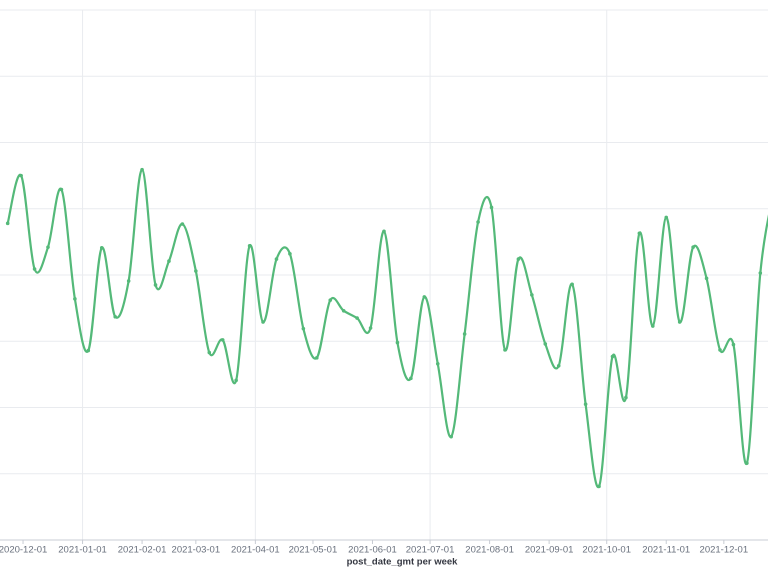 The image size is (768, 576). Describe the element at coordinates (196, 550) in the screenshot. I see `x-tick-label: 2021-03-01` at that location.